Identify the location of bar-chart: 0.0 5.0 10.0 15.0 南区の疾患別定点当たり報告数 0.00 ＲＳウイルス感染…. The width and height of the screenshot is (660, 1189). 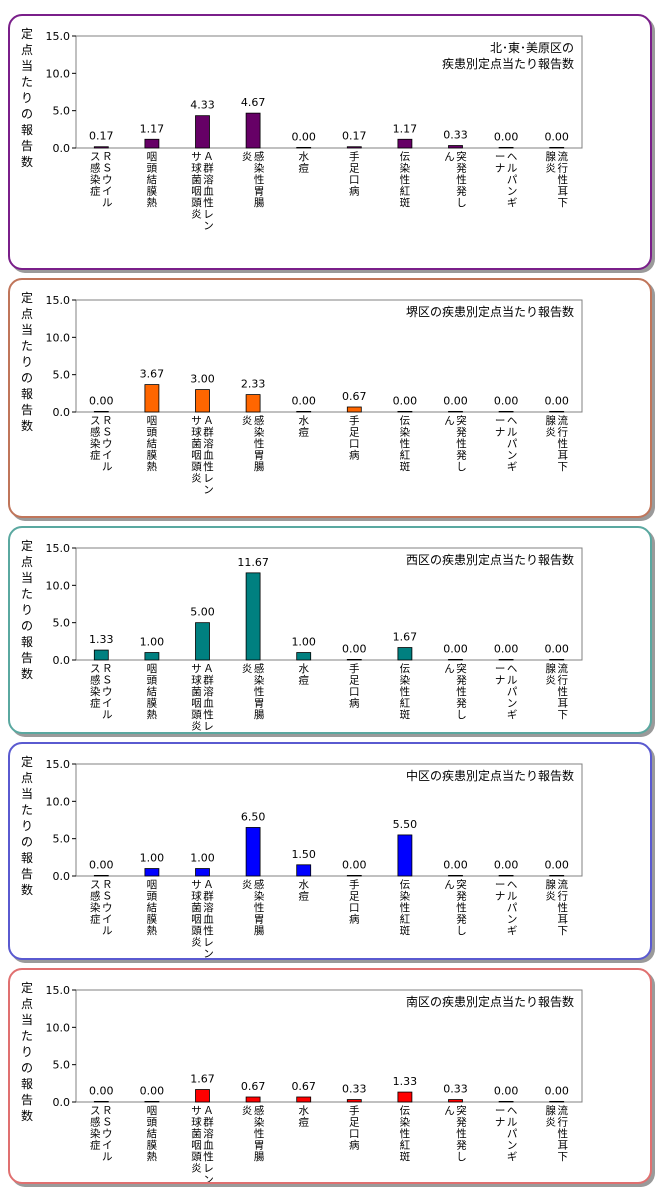
(314, 1083).